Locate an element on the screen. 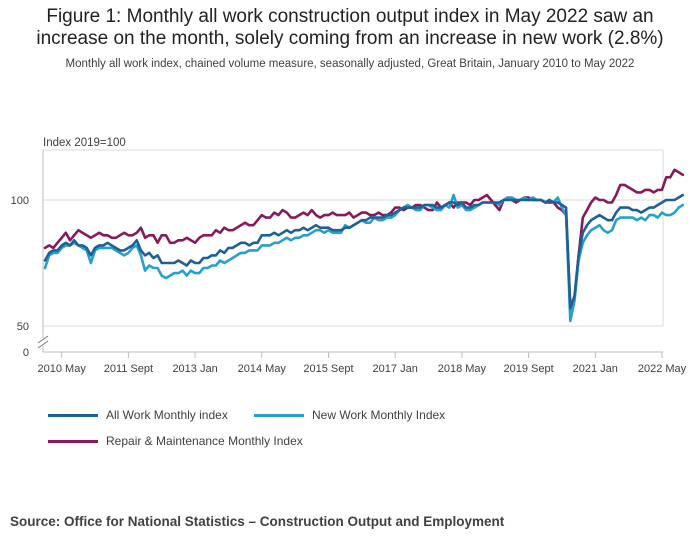 This screenshot has width=700, height=549. x-tick-label: 2019 Sept is located at coordinates (529, 369).